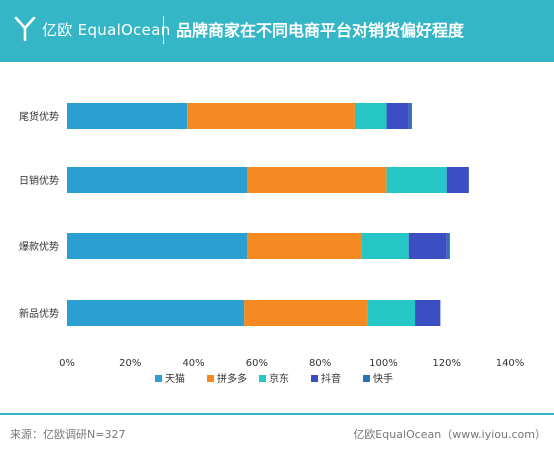 This screenshot has height=463, width=554. What do you see at coordinates (446, 363) in the screenshot?
I see `x-tick-label: 120%` at bounding box center [446, 363].